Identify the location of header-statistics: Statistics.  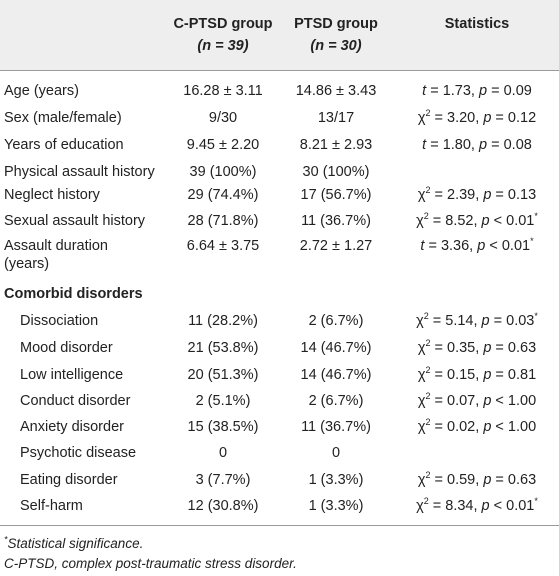
(477, 24).